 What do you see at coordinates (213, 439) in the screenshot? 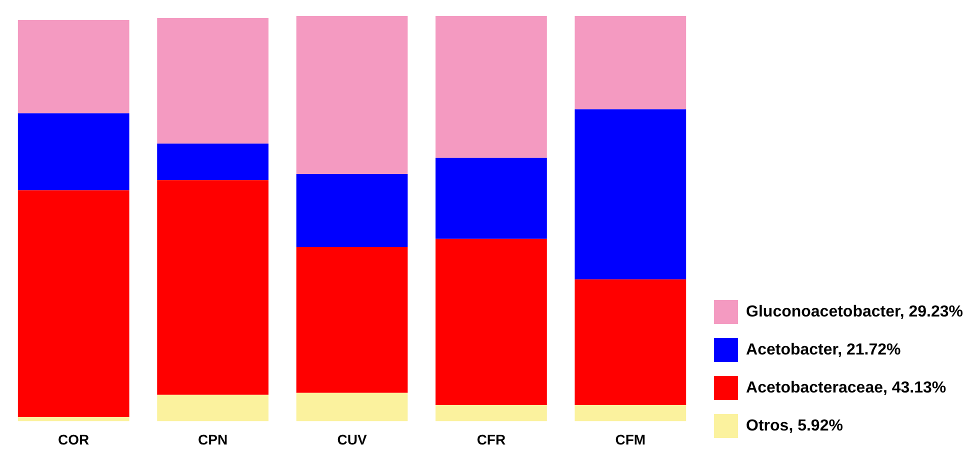
I see `x-tick-label: CPN` at bounding box center [213, 439].